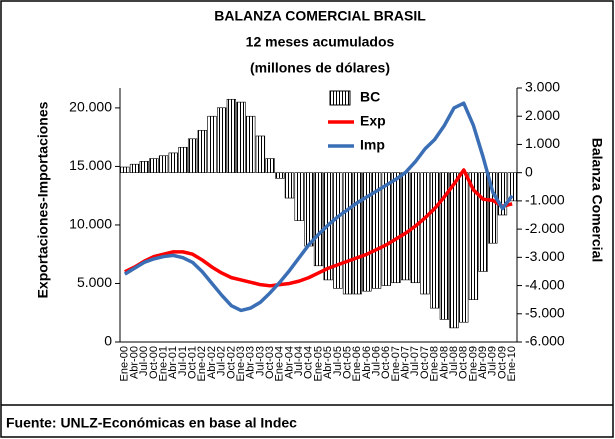 The height and width of the screenshot is (439, 615). I want to click on x-tick-label: Ene-03, so click(241, 363).